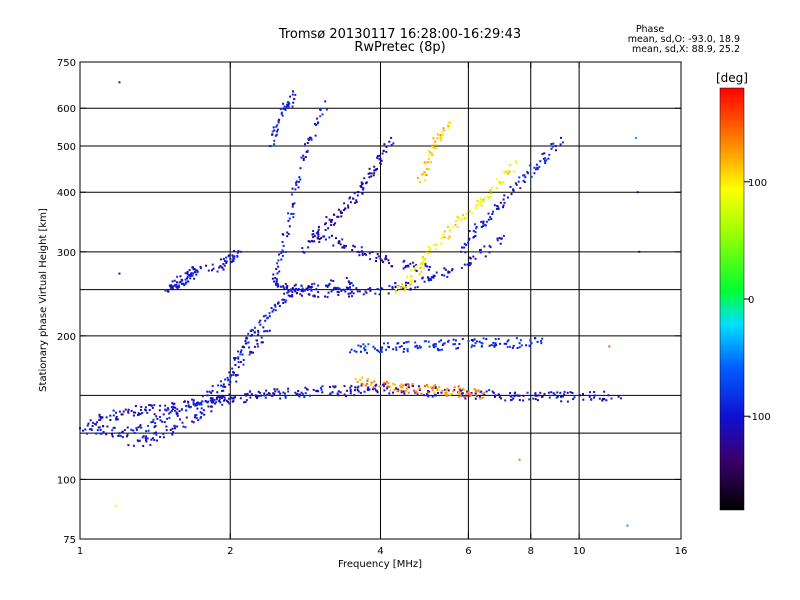 The height and width of the screenshot is (600, 800). Describe the element at coordinates (66, 193) in the screenshot. I see `y-tick-label: 400` at that location.